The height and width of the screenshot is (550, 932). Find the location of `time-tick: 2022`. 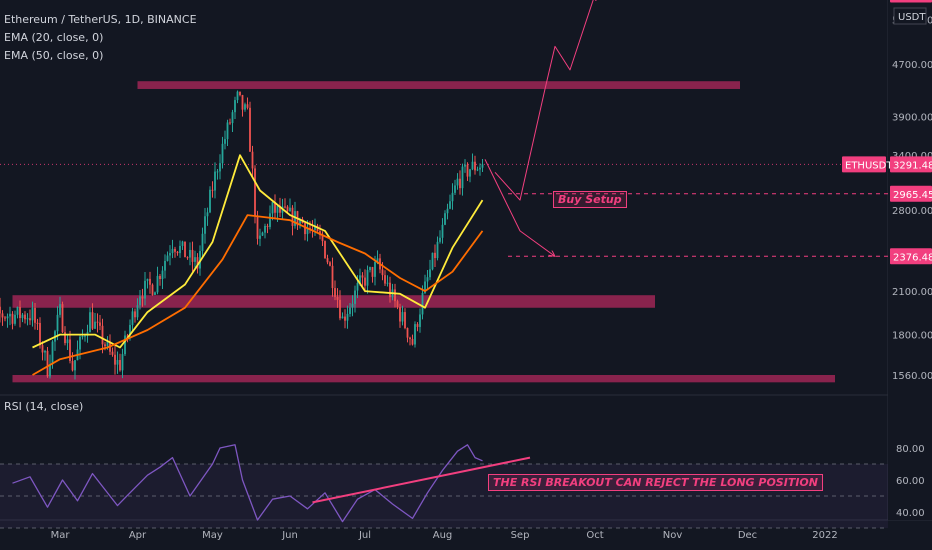

time-tick: 2022 is located at coordinates (824, 535).